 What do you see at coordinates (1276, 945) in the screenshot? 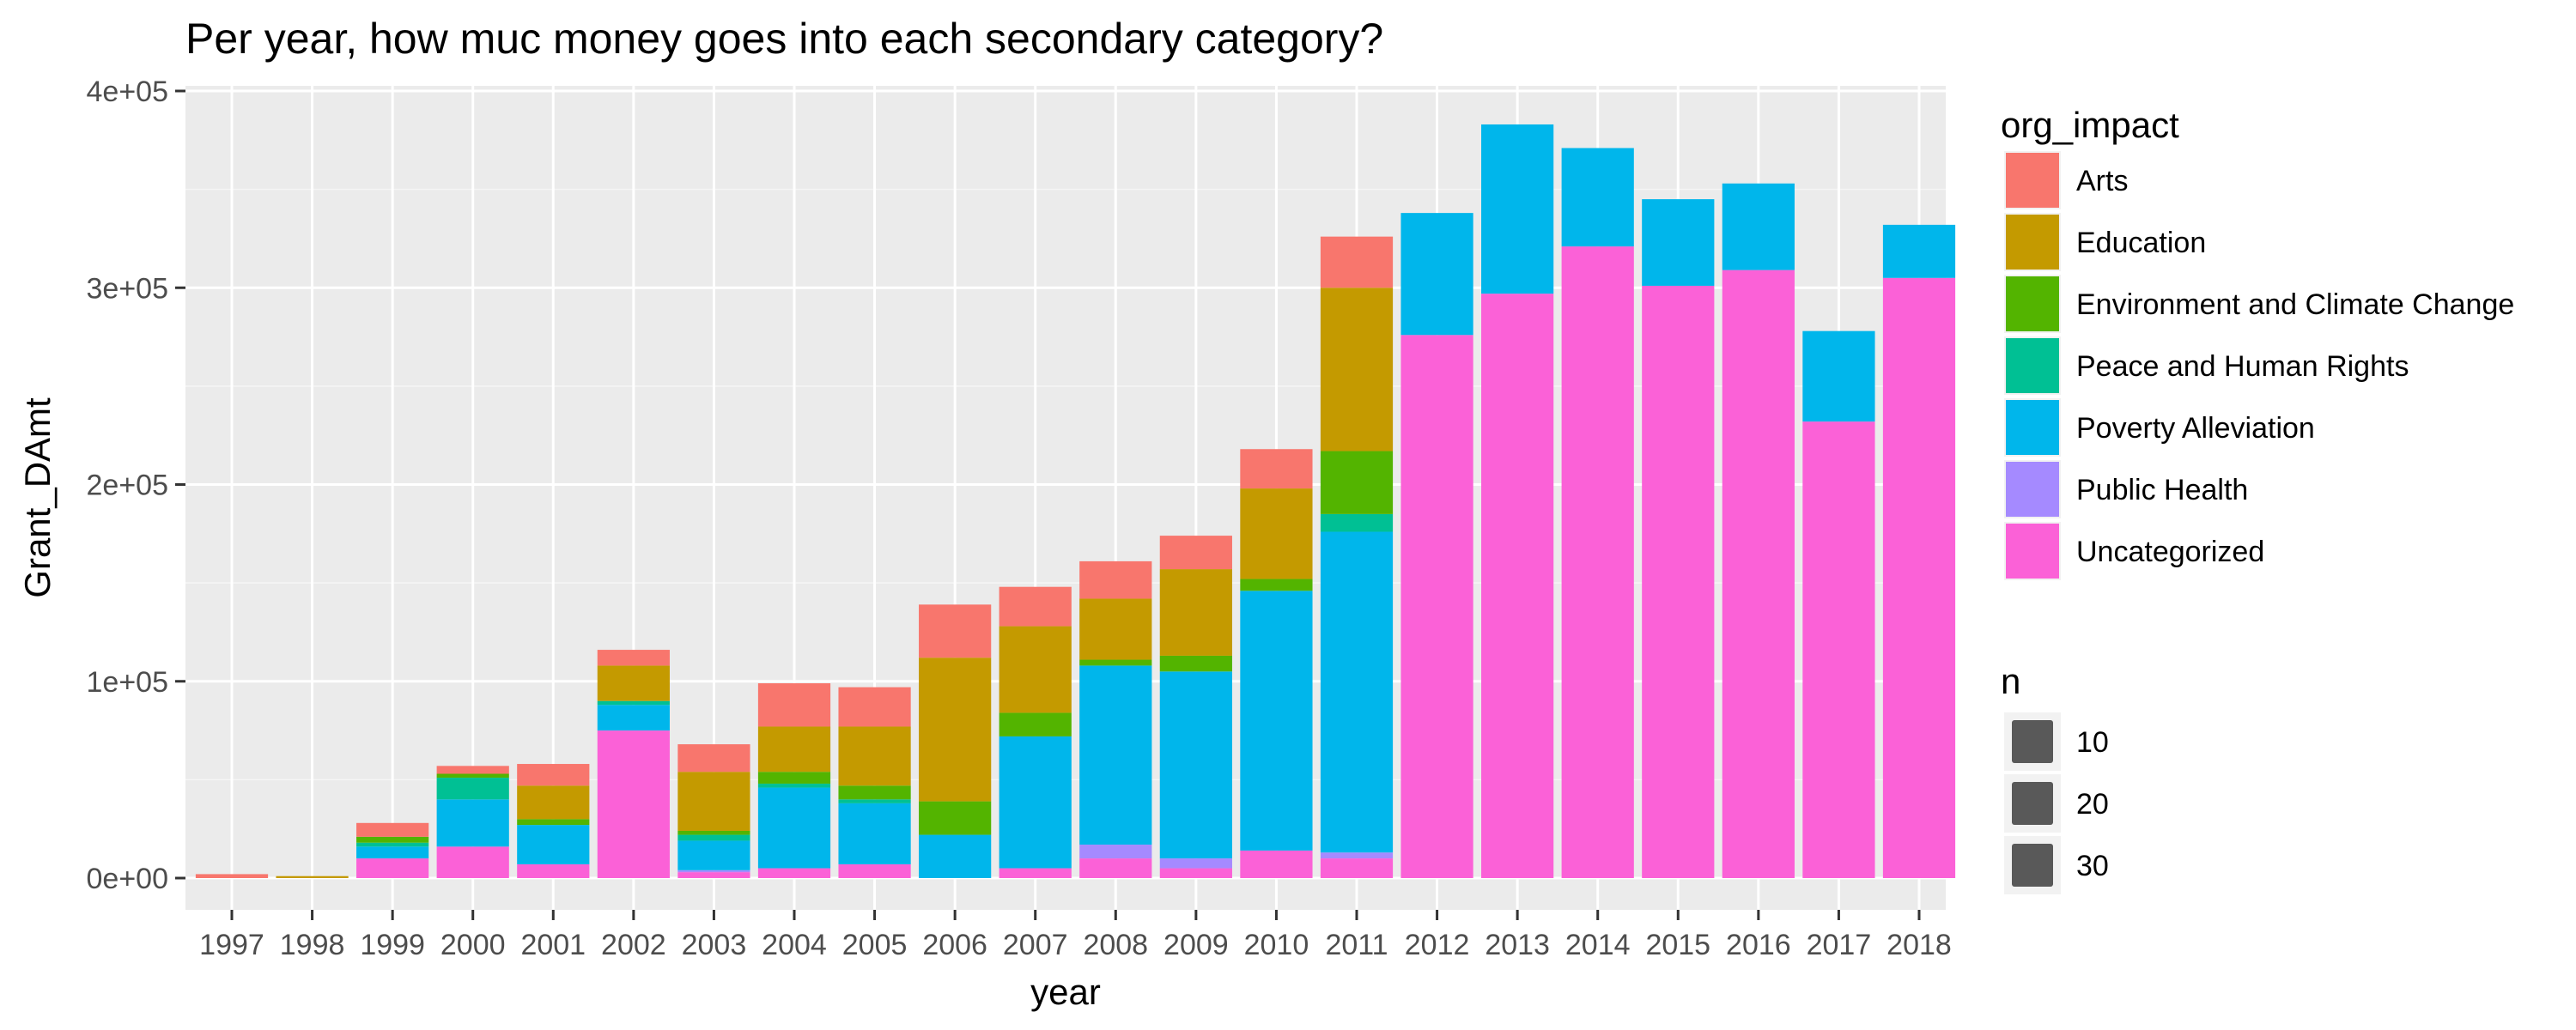
I see `x-tick-label: 2010` at bounding box center [1276, 945].